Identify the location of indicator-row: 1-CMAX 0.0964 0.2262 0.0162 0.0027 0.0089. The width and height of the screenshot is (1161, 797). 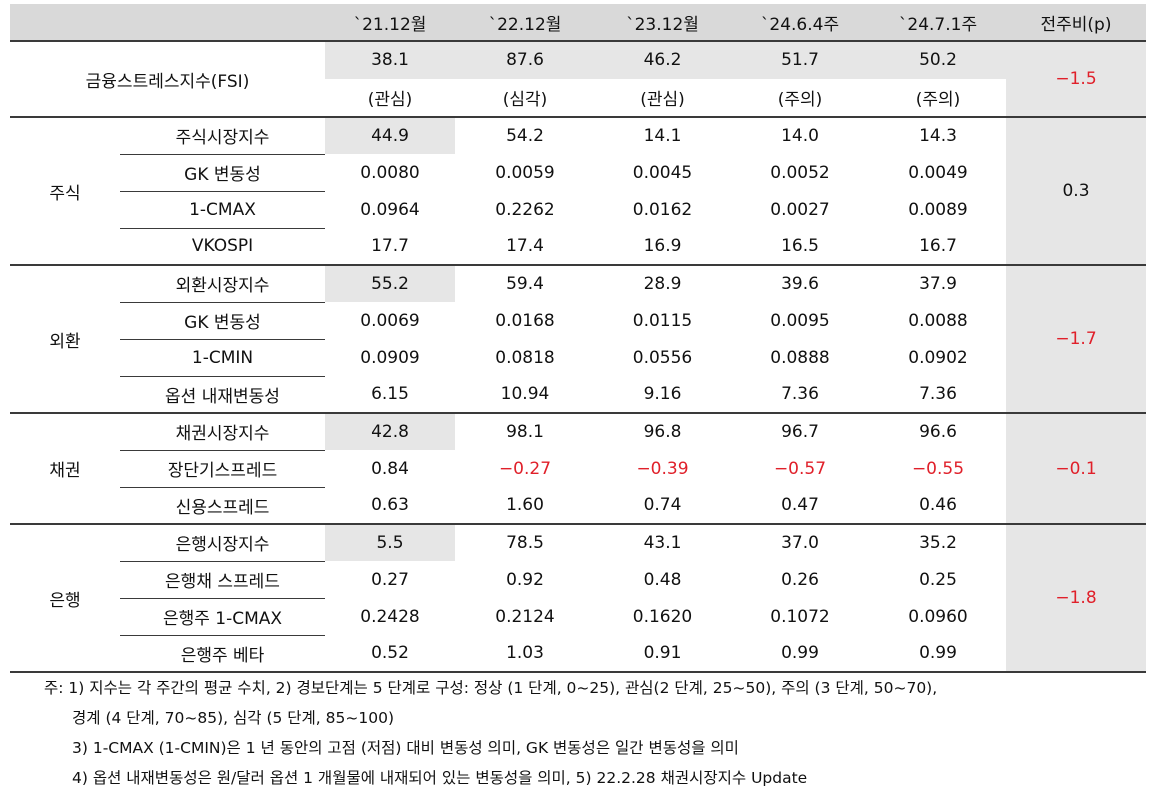
(578, 209).